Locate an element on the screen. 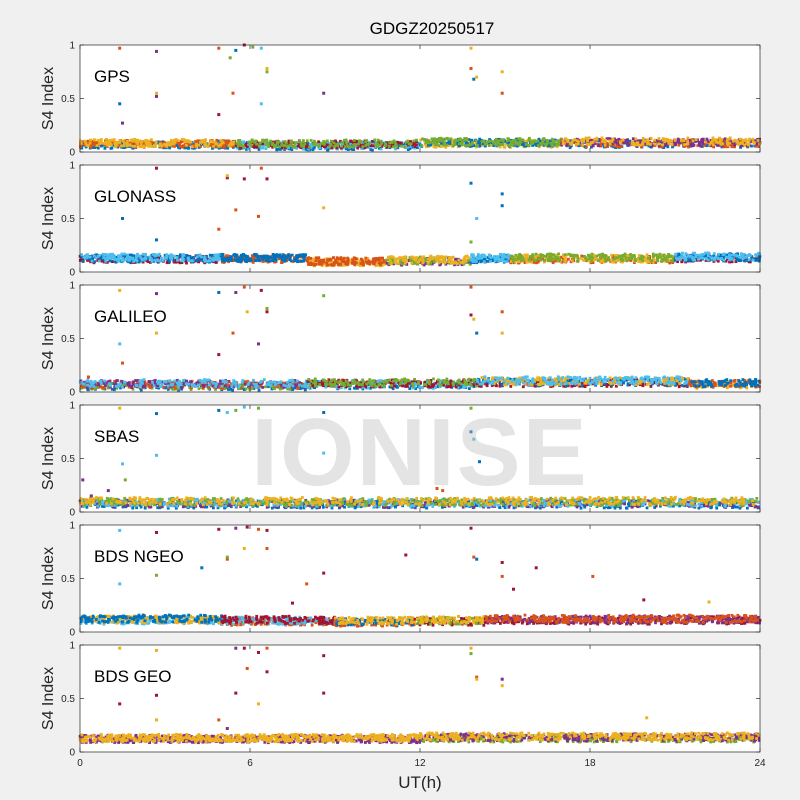  y-tick-label: 1 is located at coordinates (72, 46).